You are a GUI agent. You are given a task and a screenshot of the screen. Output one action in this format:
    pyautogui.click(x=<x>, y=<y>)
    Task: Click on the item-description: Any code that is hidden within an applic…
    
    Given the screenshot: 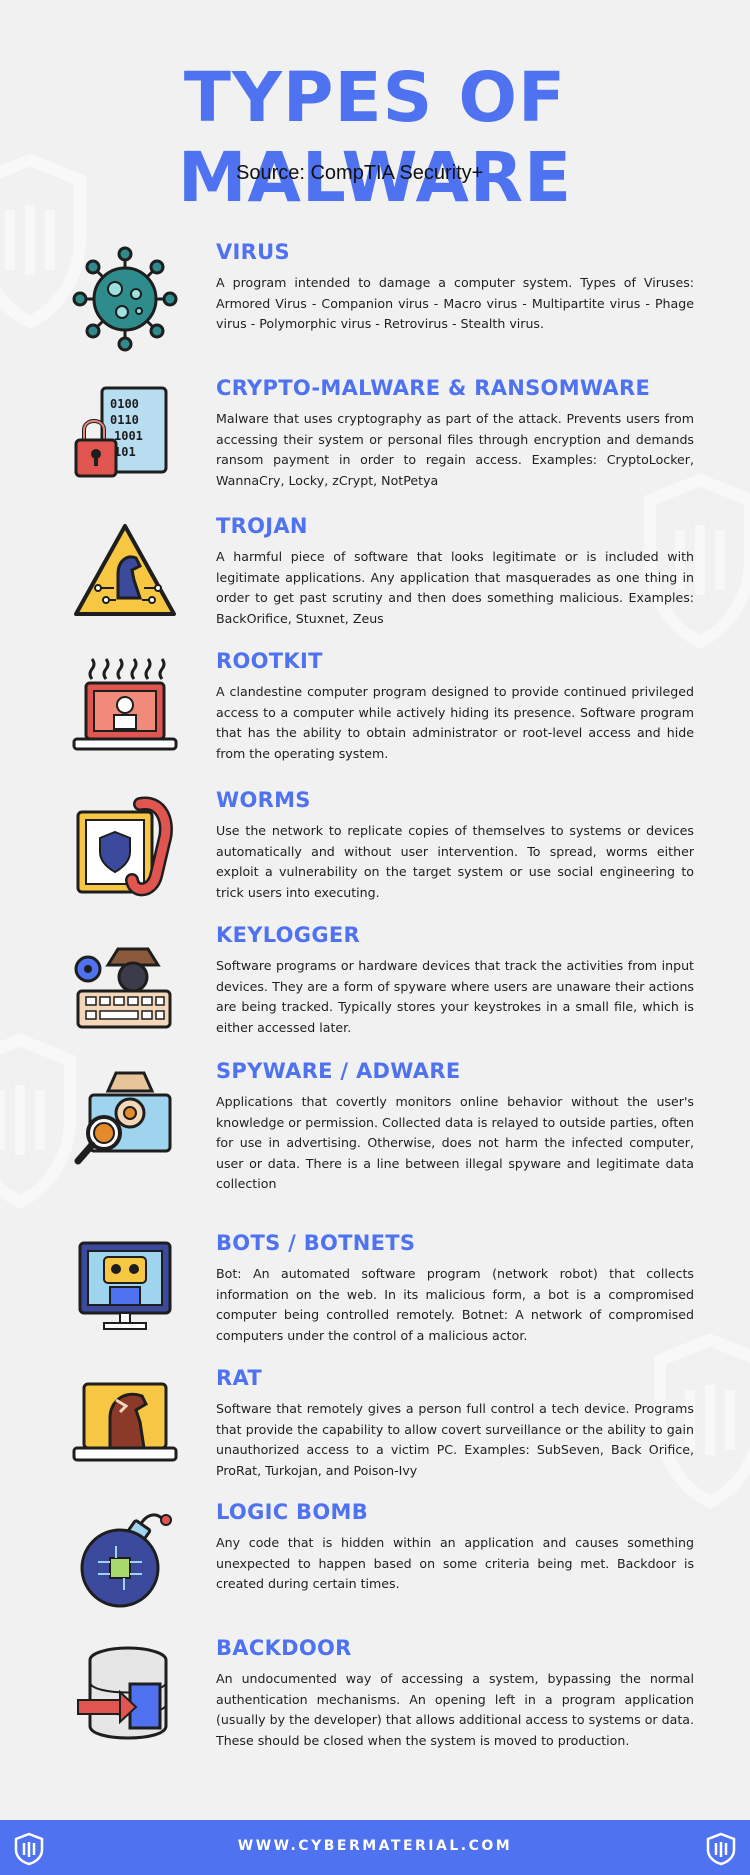 What is the action you would take?
    pyautogui.click(x=455, y=1563)
    